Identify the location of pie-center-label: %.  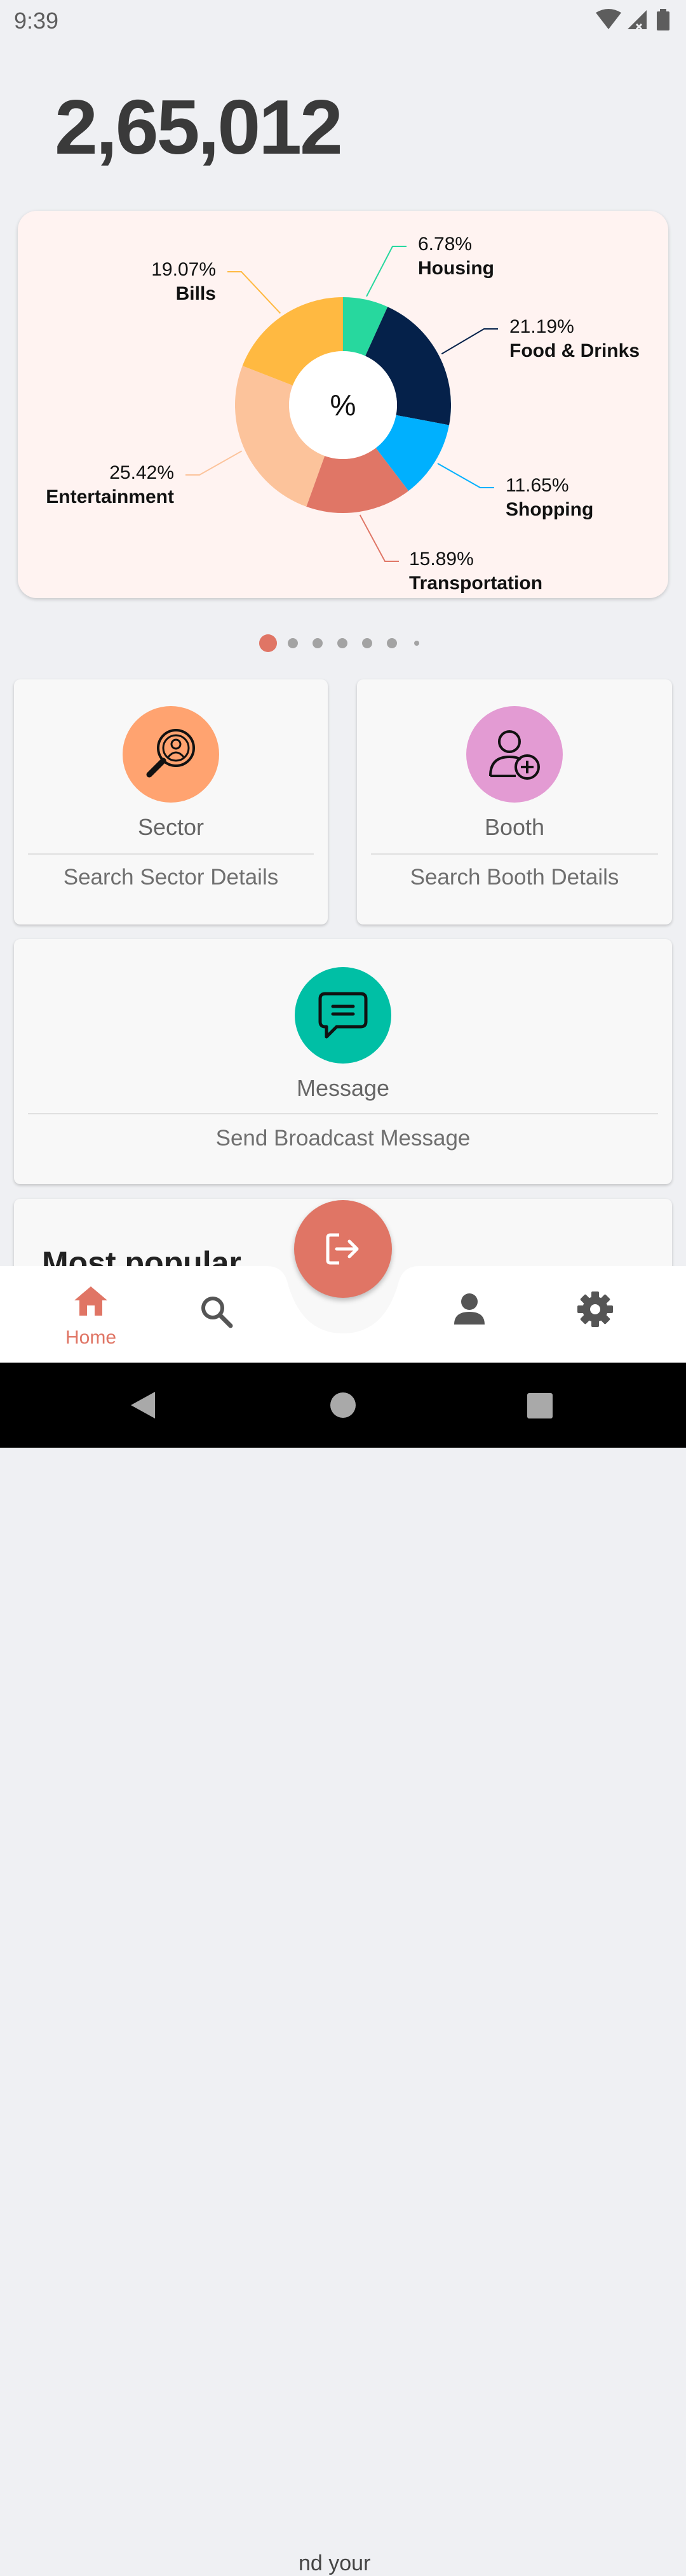
(343, 405).